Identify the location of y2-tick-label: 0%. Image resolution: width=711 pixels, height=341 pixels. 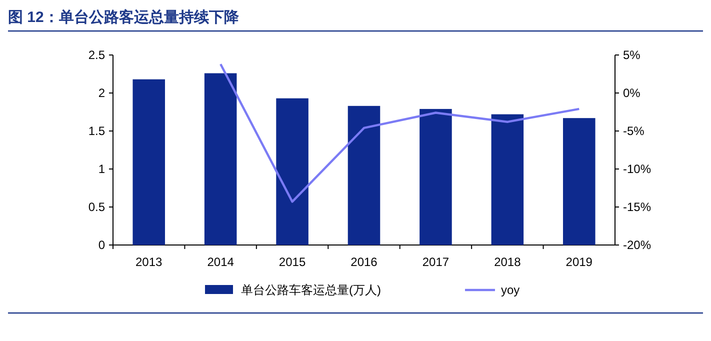
(632, 93).